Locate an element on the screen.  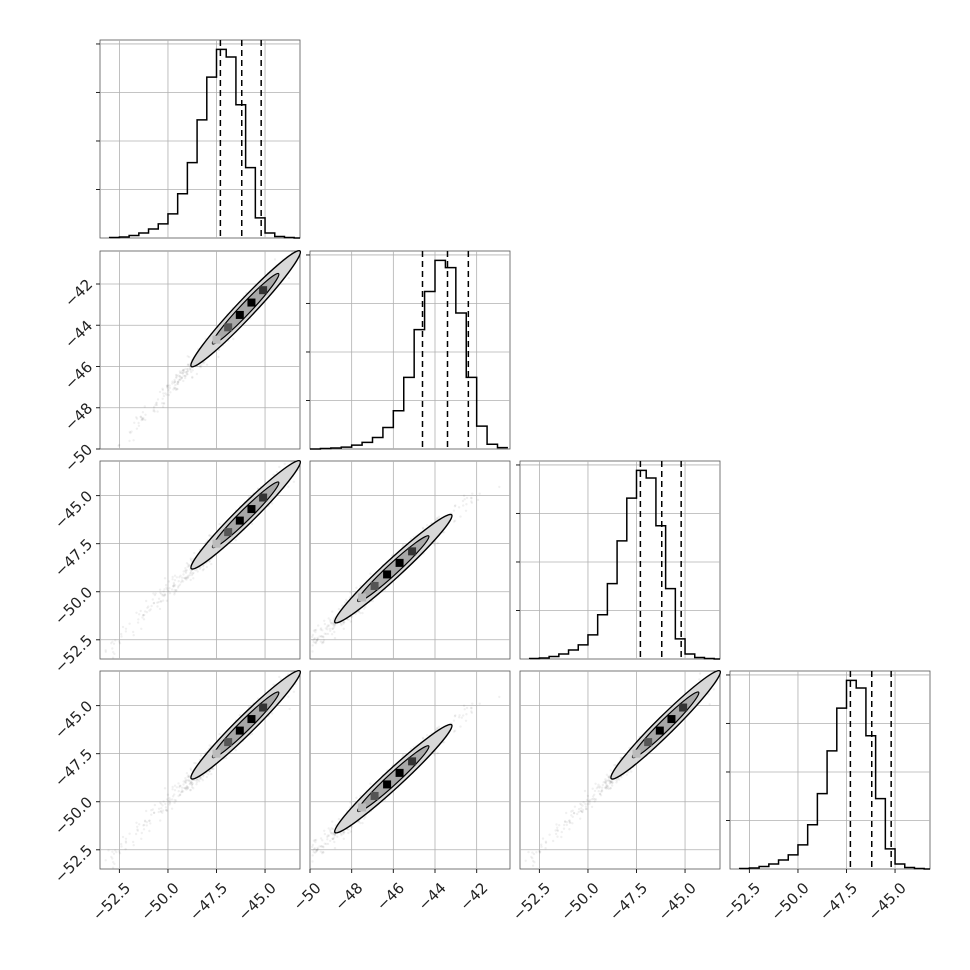
density-core is located at coordinates (240, 520).